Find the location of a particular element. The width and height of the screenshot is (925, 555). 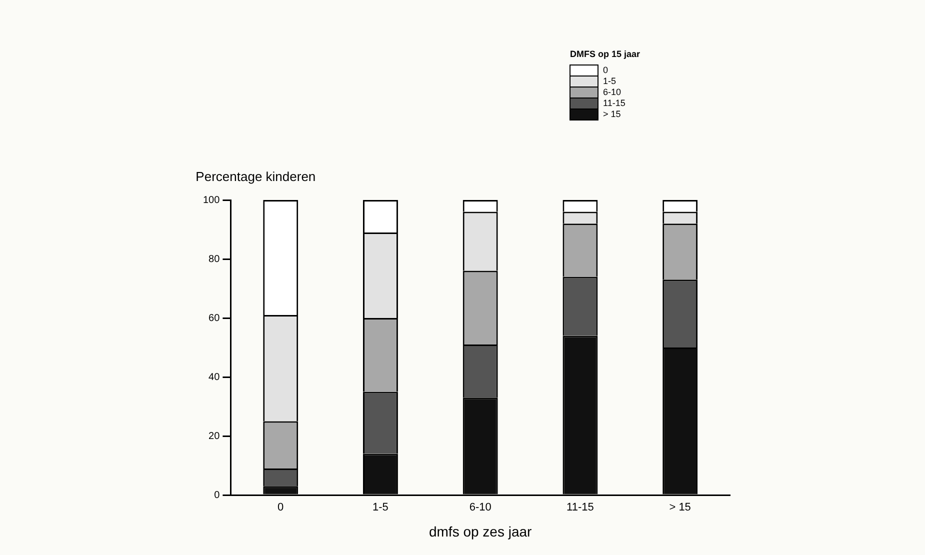

y-tick-label: 0 is located at coordinates (217, 495).